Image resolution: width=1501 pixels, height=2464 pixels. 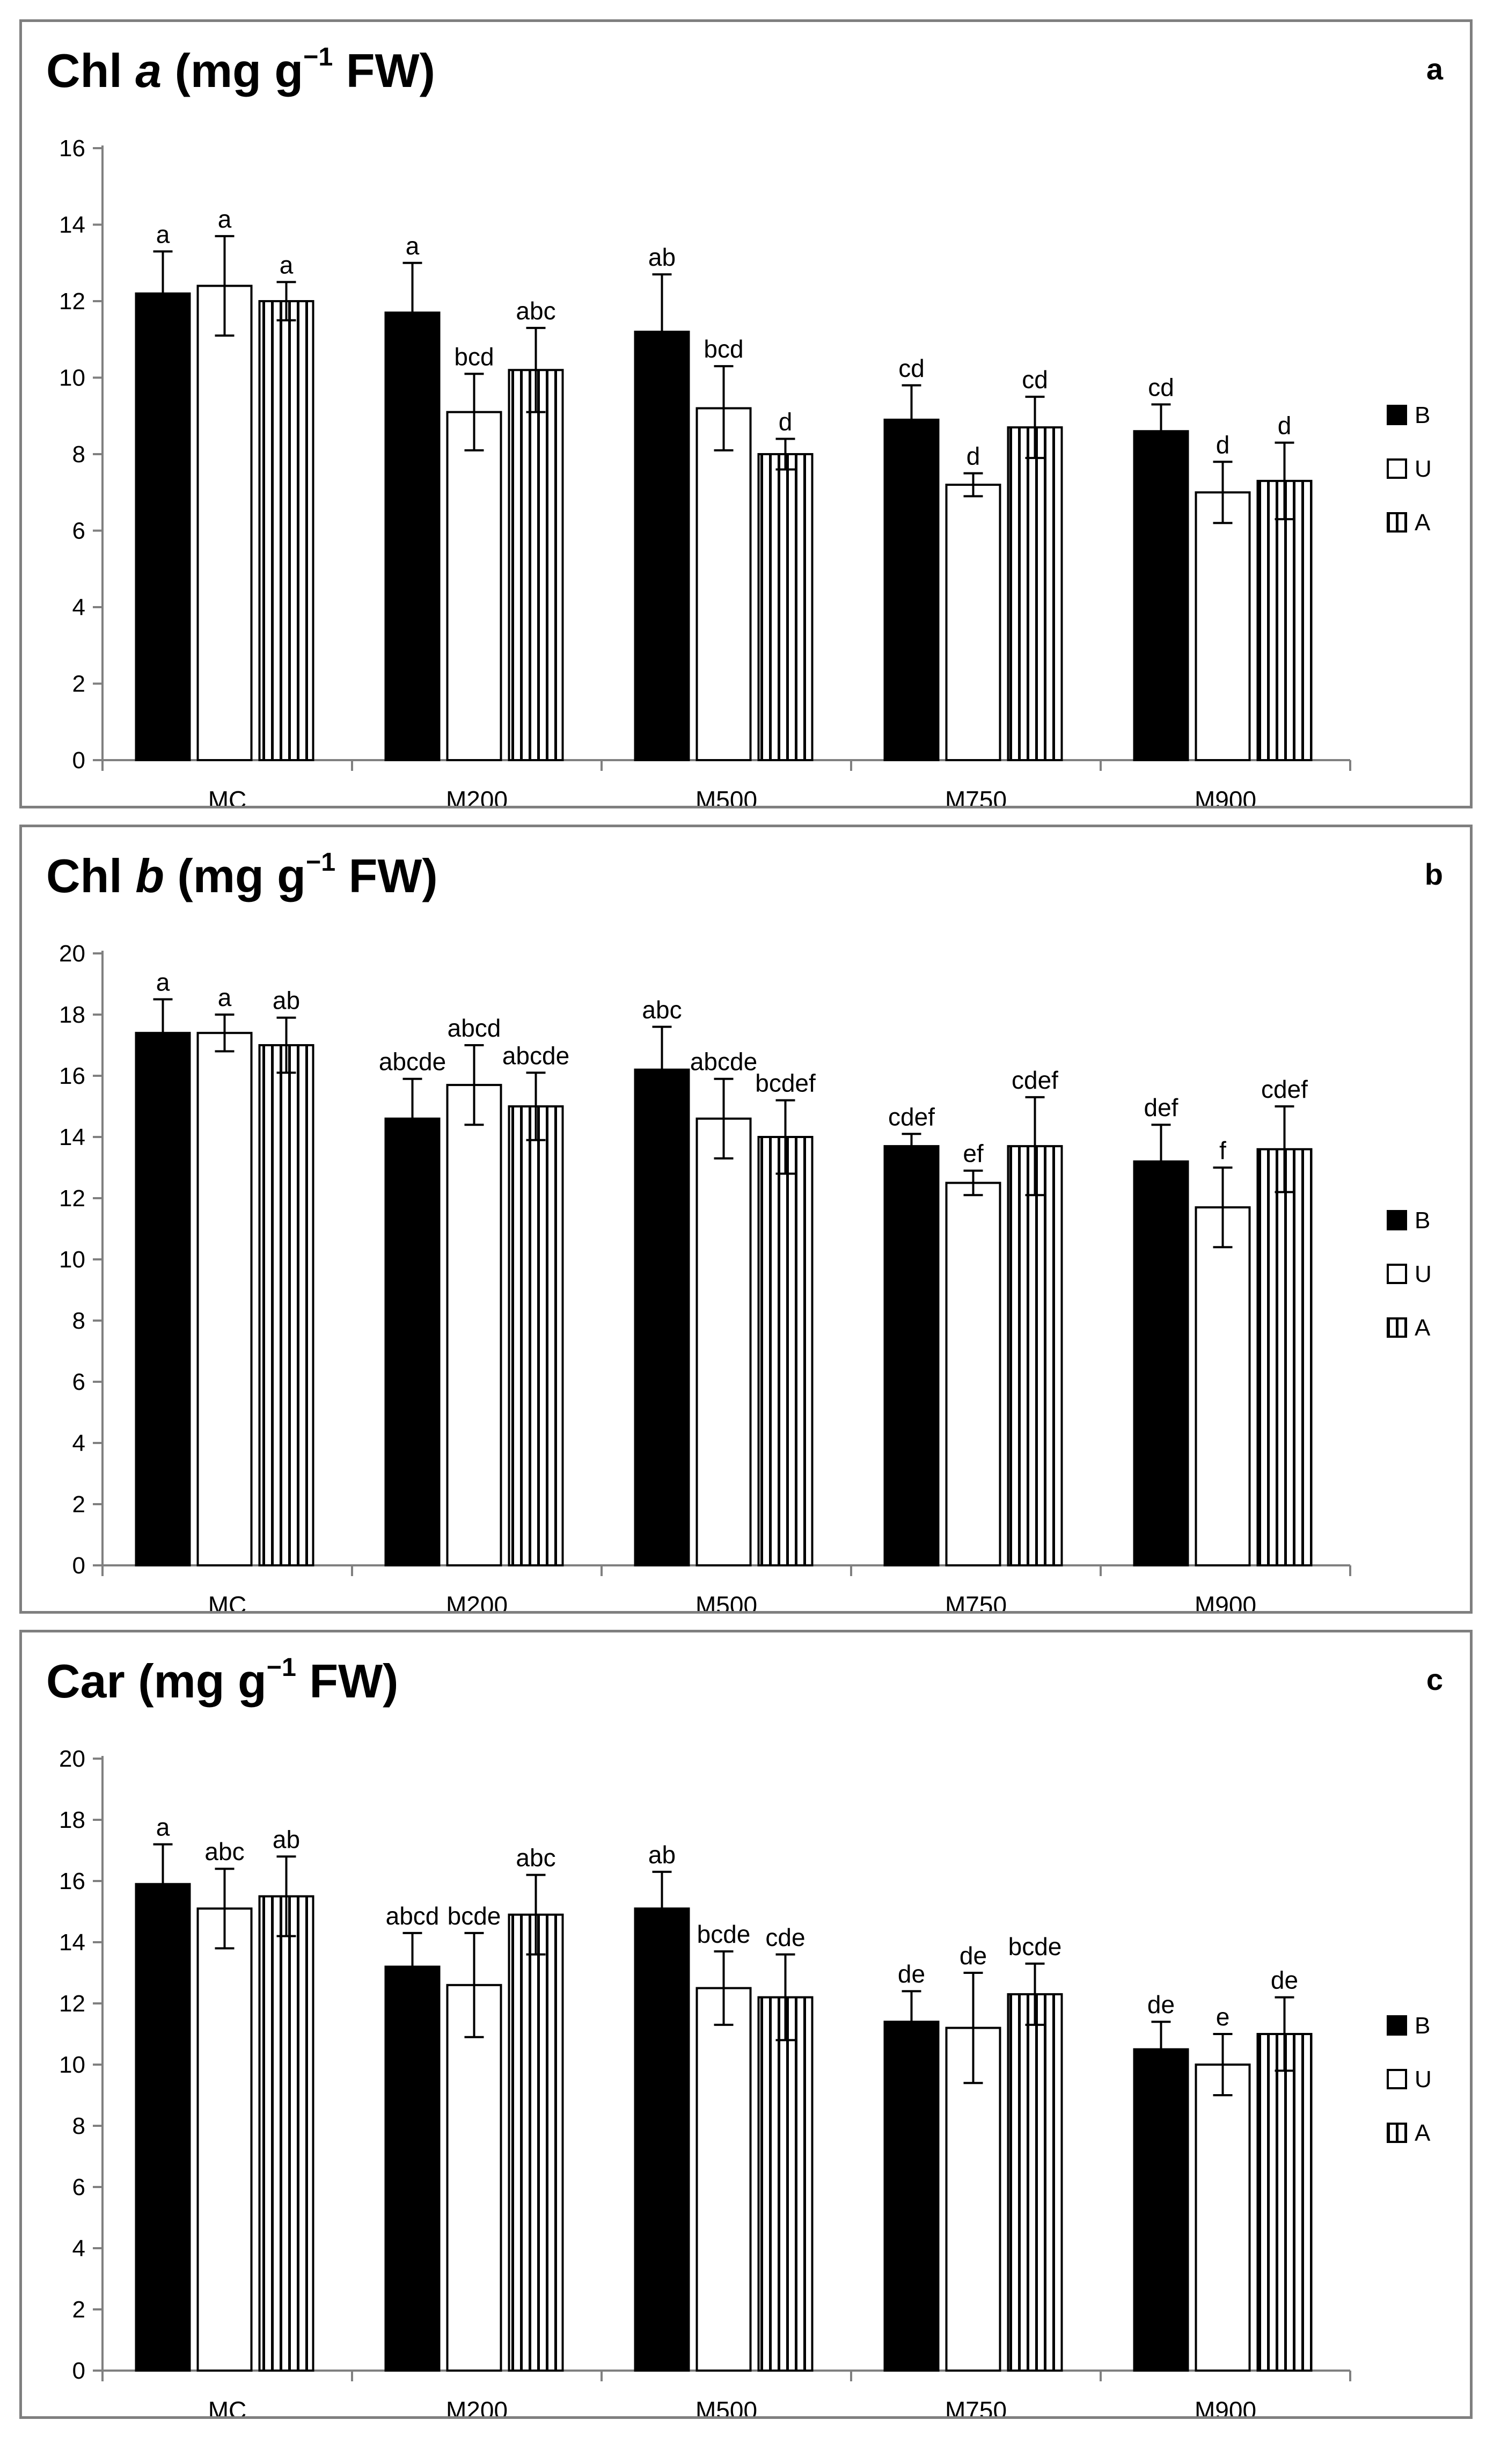 What do you see at coordinates (1035, 380) in the screenshot?
I see `significance-letter: cd` at bounding box center [1035, 380].